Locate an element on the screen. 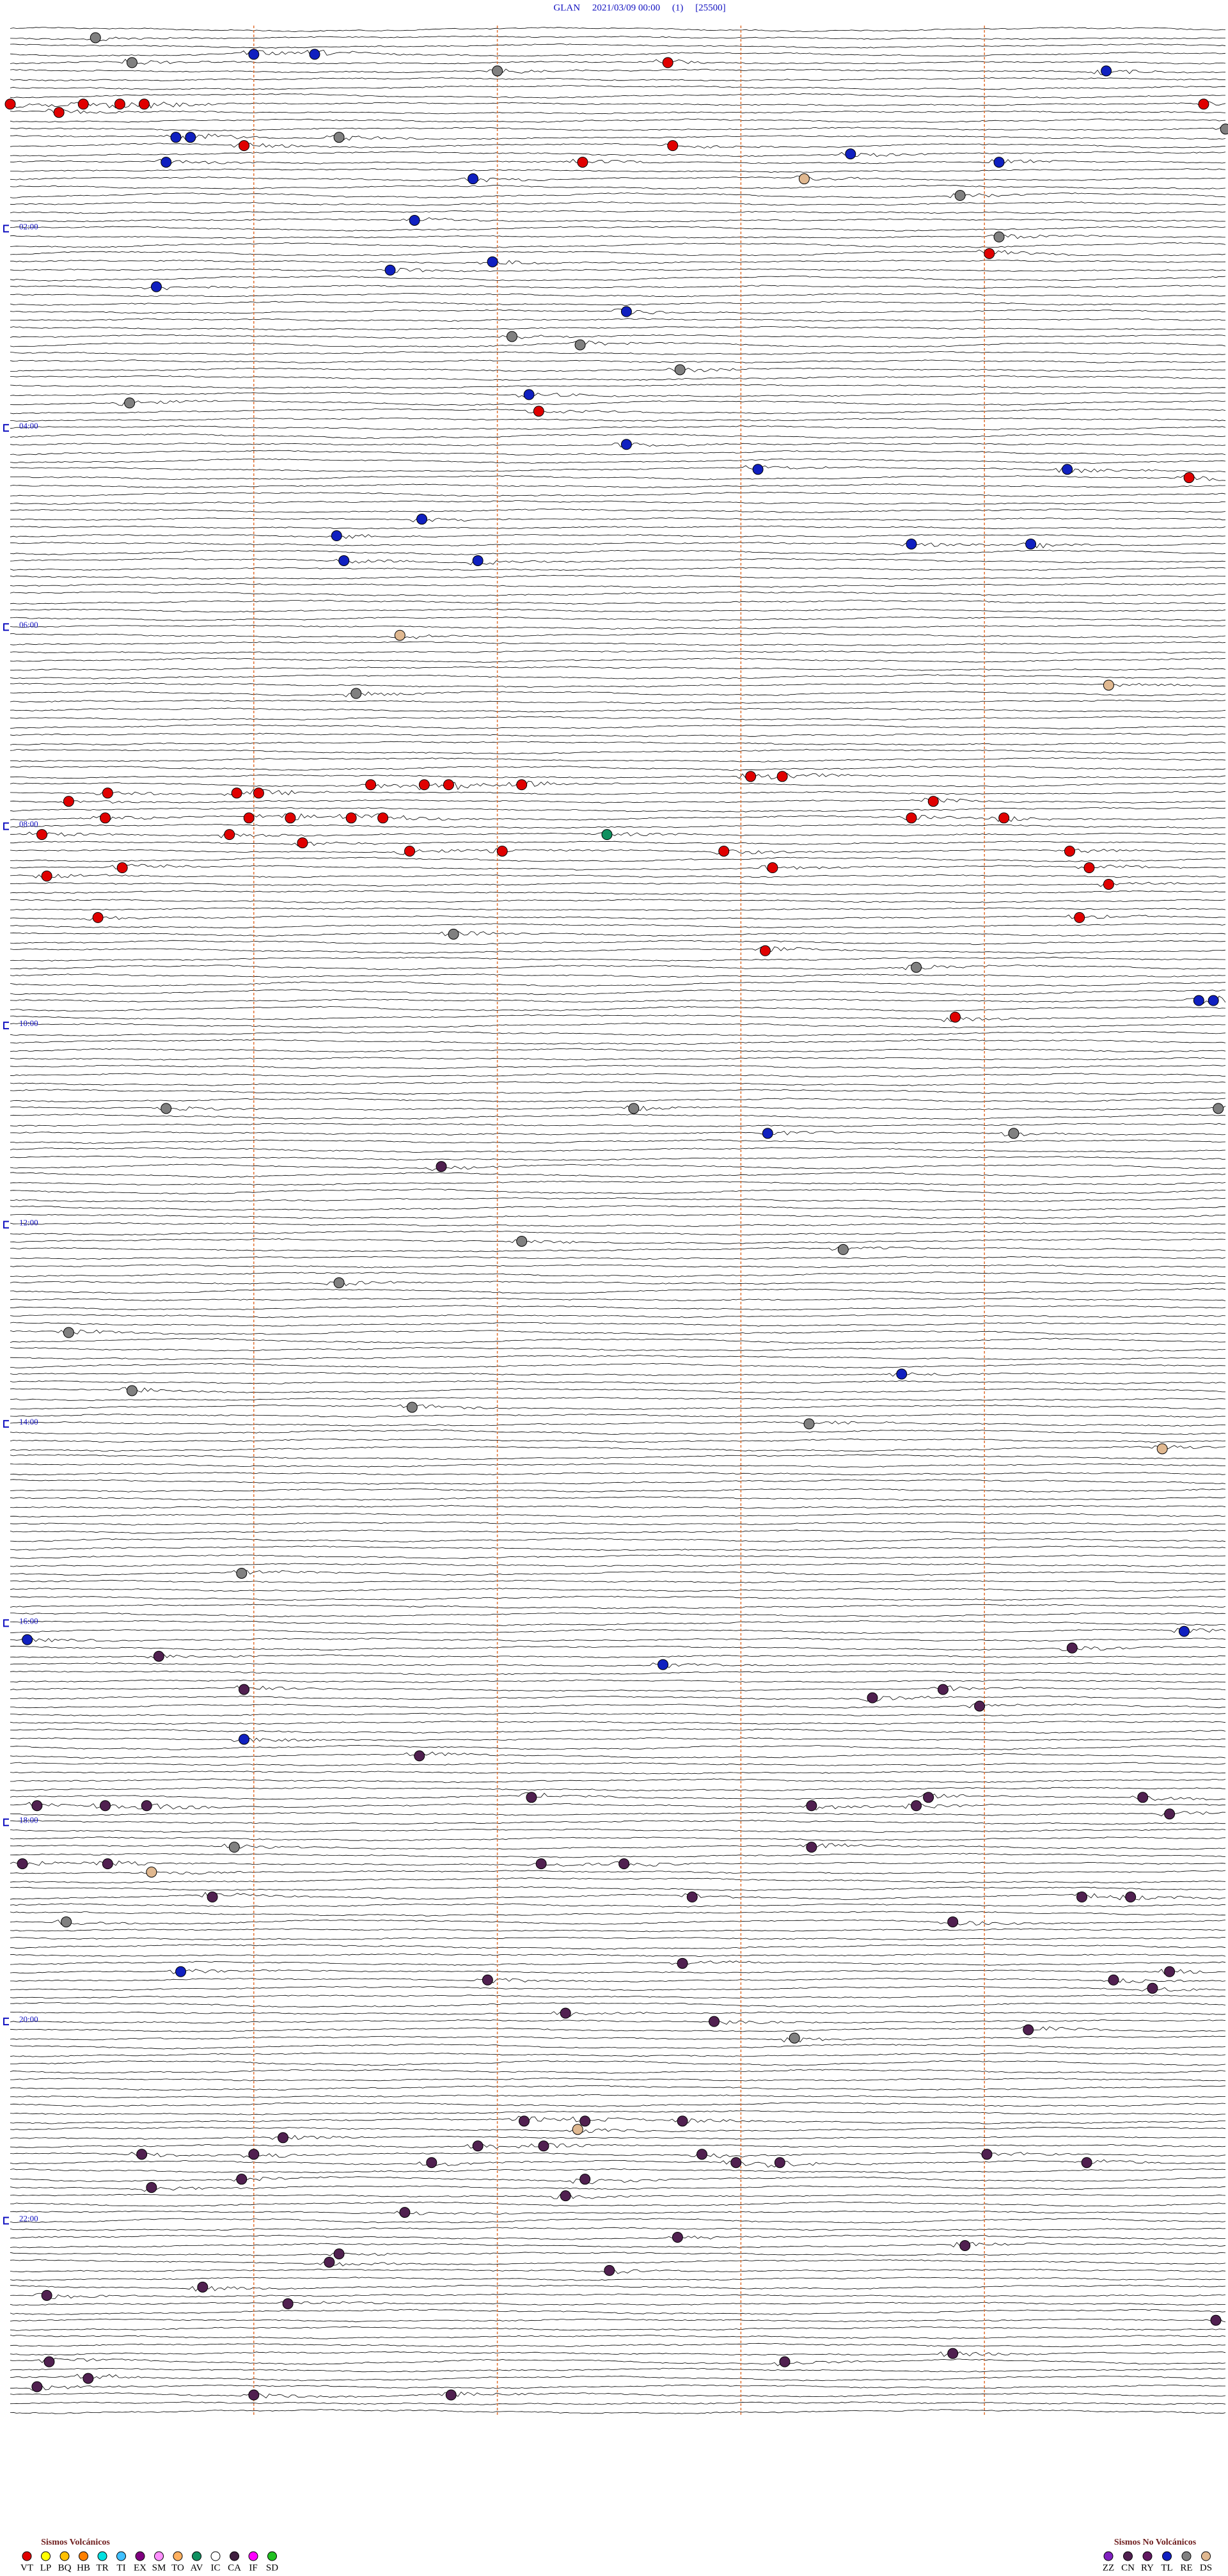 The width and height of the screenshot is (1228, 2576). hour-bracket is located at coordinates (6, 1822).